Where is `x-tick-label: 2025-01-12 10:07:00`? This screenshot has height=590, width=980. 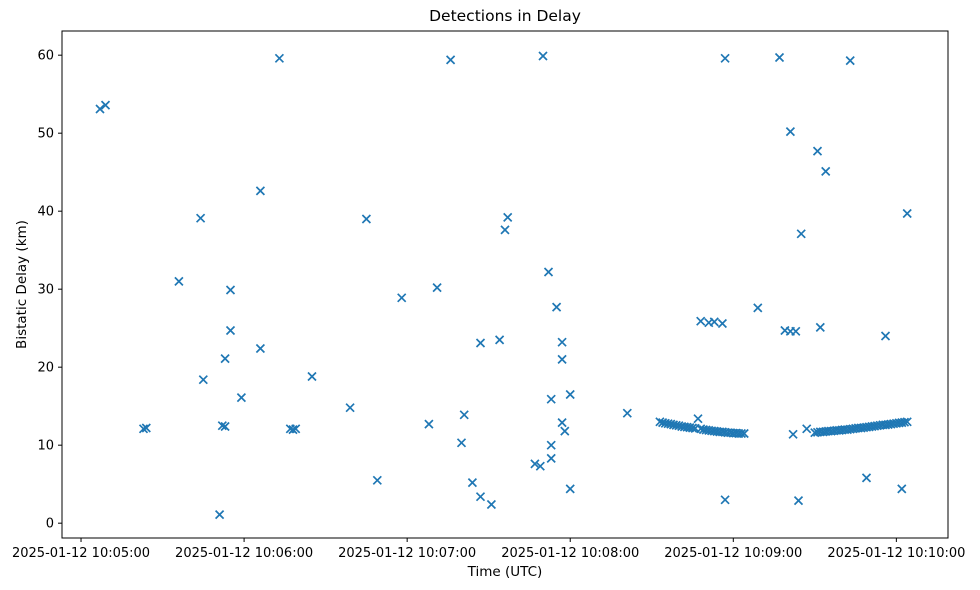
x-tick-label: 2025-01-12 10:07:00 is located at coordinates (407, 553).